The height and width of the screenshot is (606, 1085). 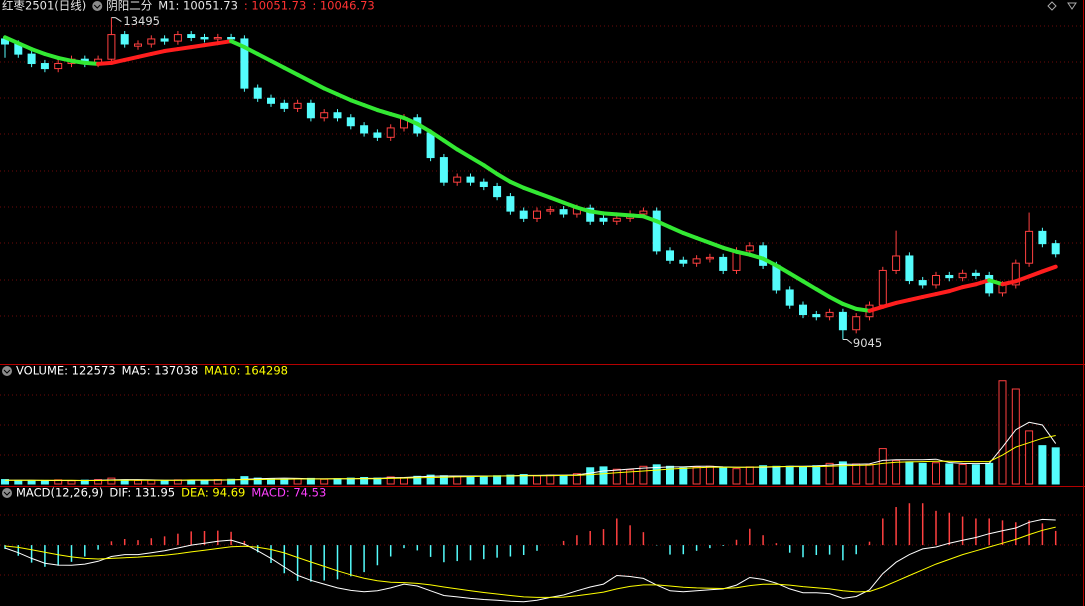 What do you see at coordinates (847, 341) in the screenshot?
I see `label-leader` at bounding box center [847, 341].